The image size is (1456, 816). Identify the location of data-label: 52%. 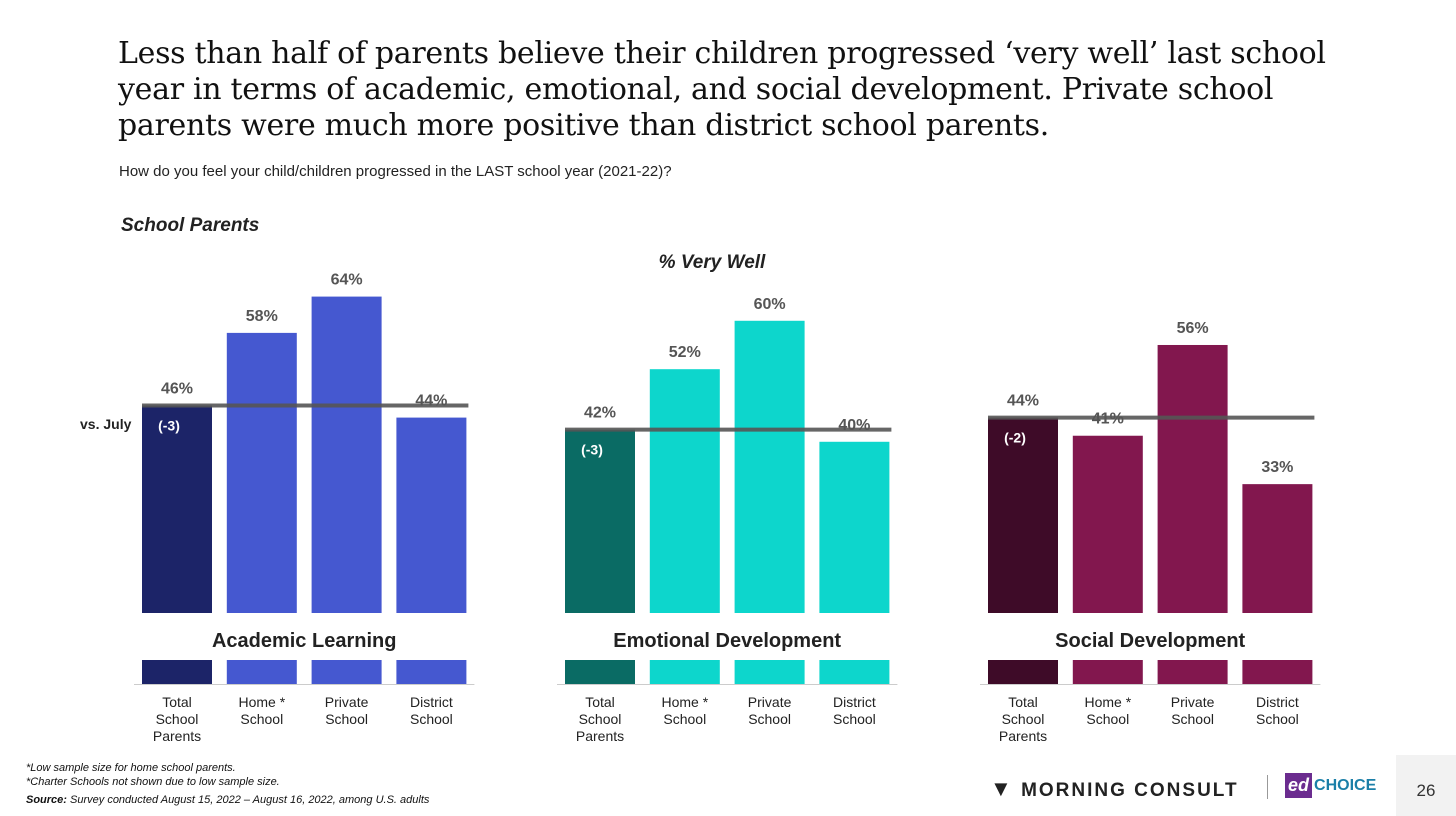
(685, 352).